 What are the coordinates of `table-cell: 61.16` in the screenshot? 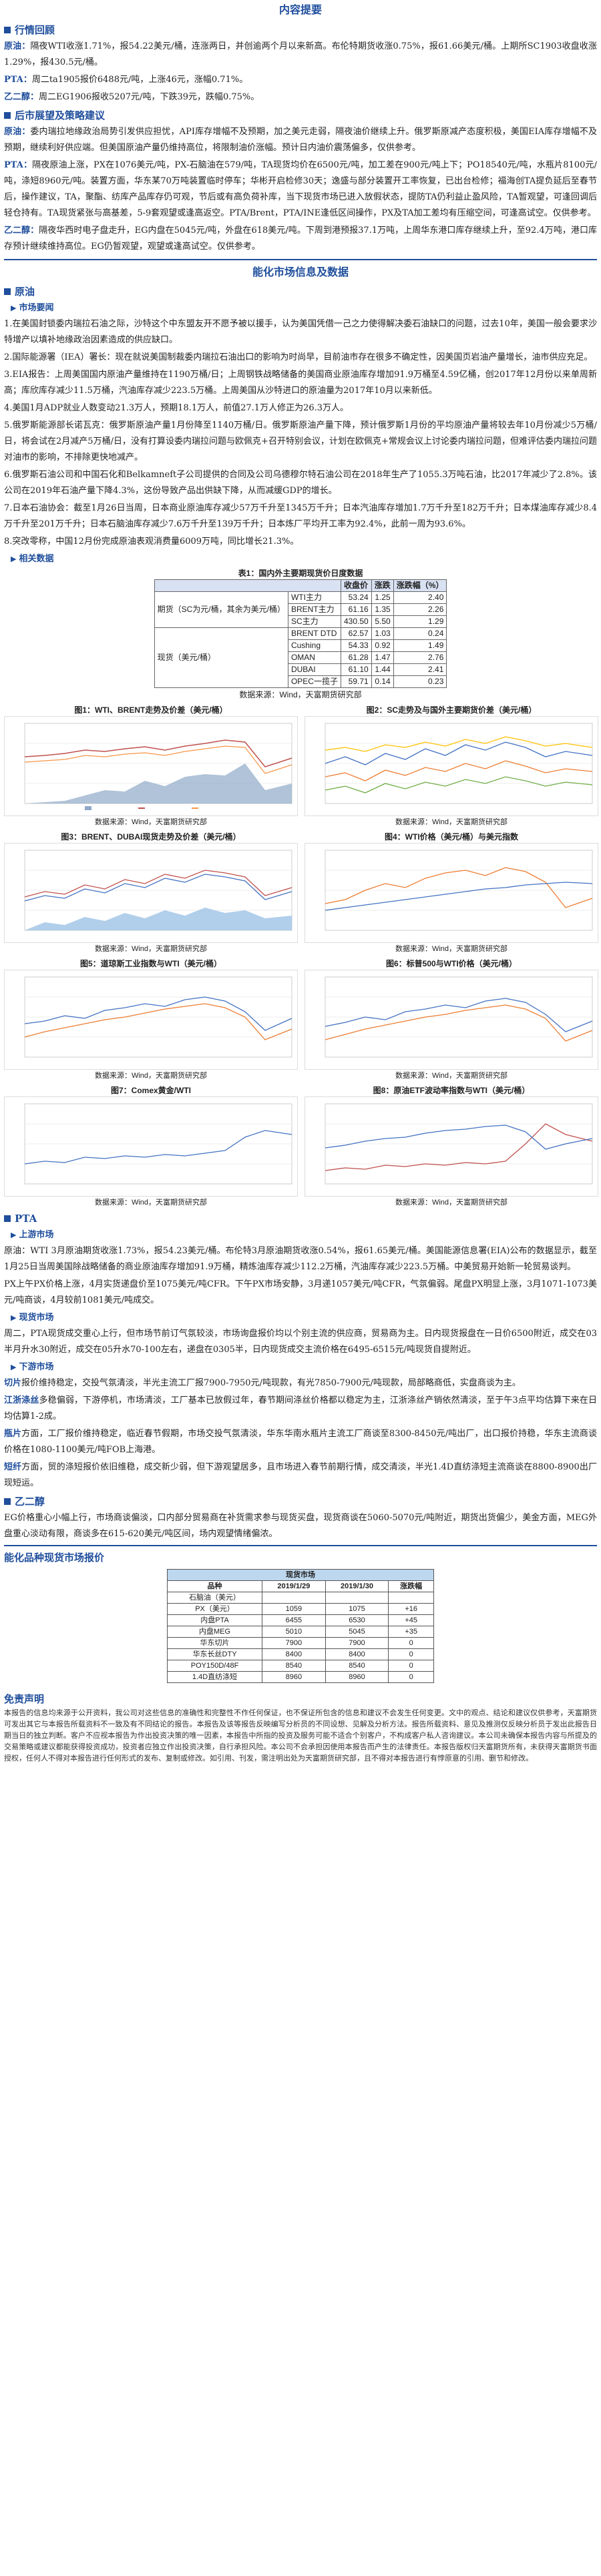 It's located at (356, 609).